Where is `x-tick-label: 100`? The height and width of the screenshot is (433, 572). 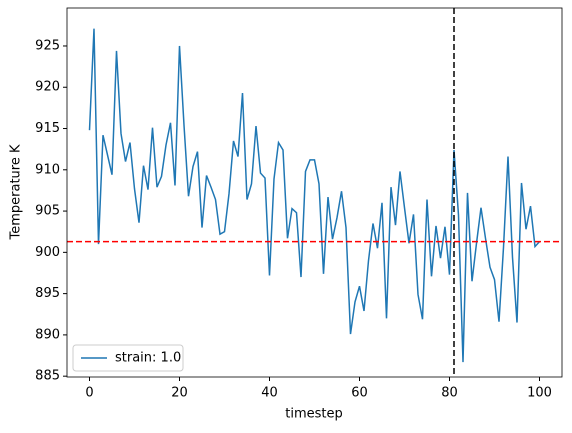 x-tick-label: 100 is located at coordinates (539, 393).